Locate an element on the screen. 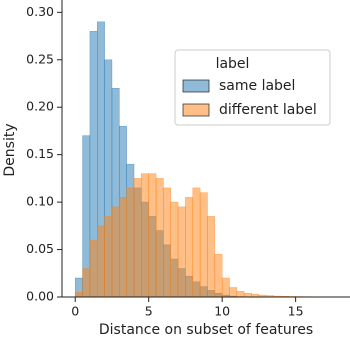 Image resolution: width=350 pixels, height=338 pixels. y-tick-label: 0.05 is located at coordinates (40, 248).